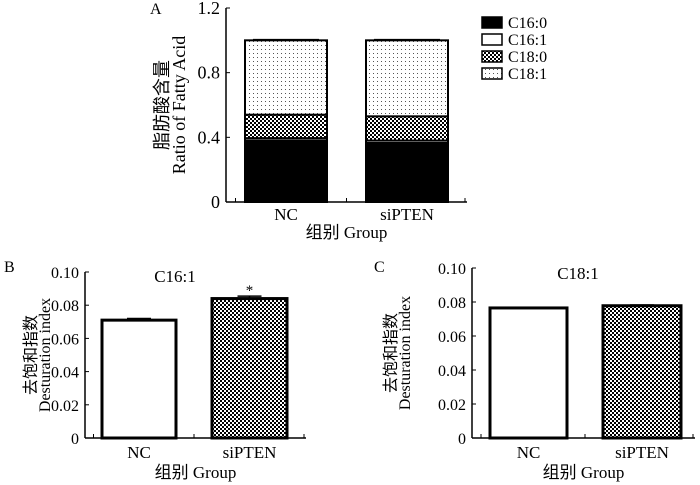 This screenshot has height=485, width=700. Describe the element at coordinates (162, 105) in the screenshot. I see `y-axis-label-cn: 脂肪酸含量` at that location.